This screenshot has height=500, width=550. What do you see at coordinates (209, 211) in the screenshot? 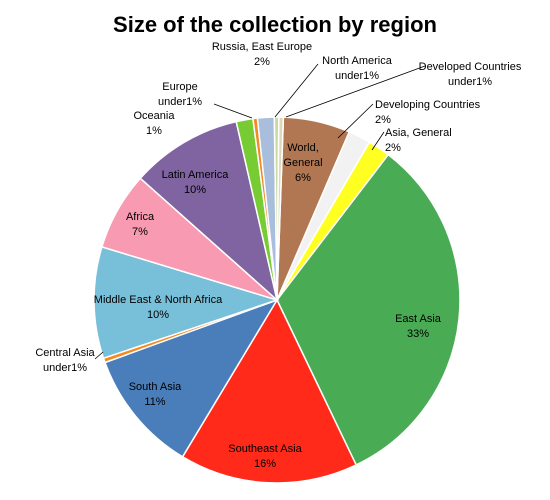
I see `pie-slice-latin-america` at bounding box center [209, 211].